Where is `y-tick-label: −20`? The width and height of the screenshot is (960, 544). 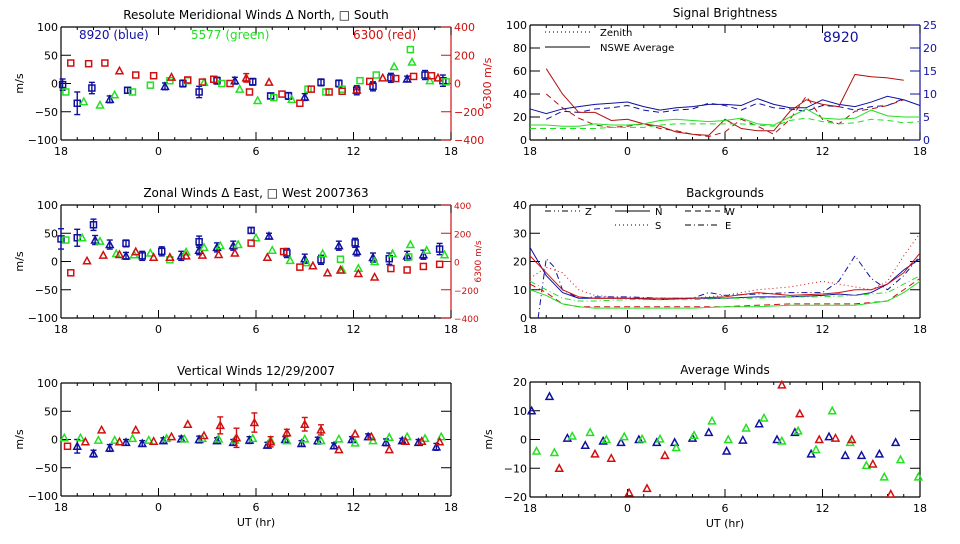 y-tick-label: −20 is located at coordinates (515, 497).